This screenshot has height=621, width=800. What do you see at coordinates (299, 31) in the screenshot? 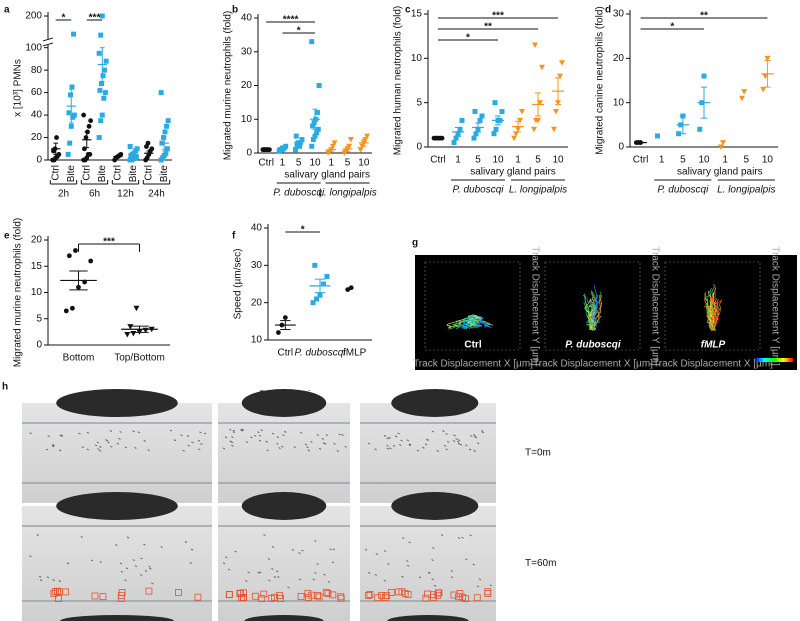
I see `significance-label: *` at bounding box center [299, 31].